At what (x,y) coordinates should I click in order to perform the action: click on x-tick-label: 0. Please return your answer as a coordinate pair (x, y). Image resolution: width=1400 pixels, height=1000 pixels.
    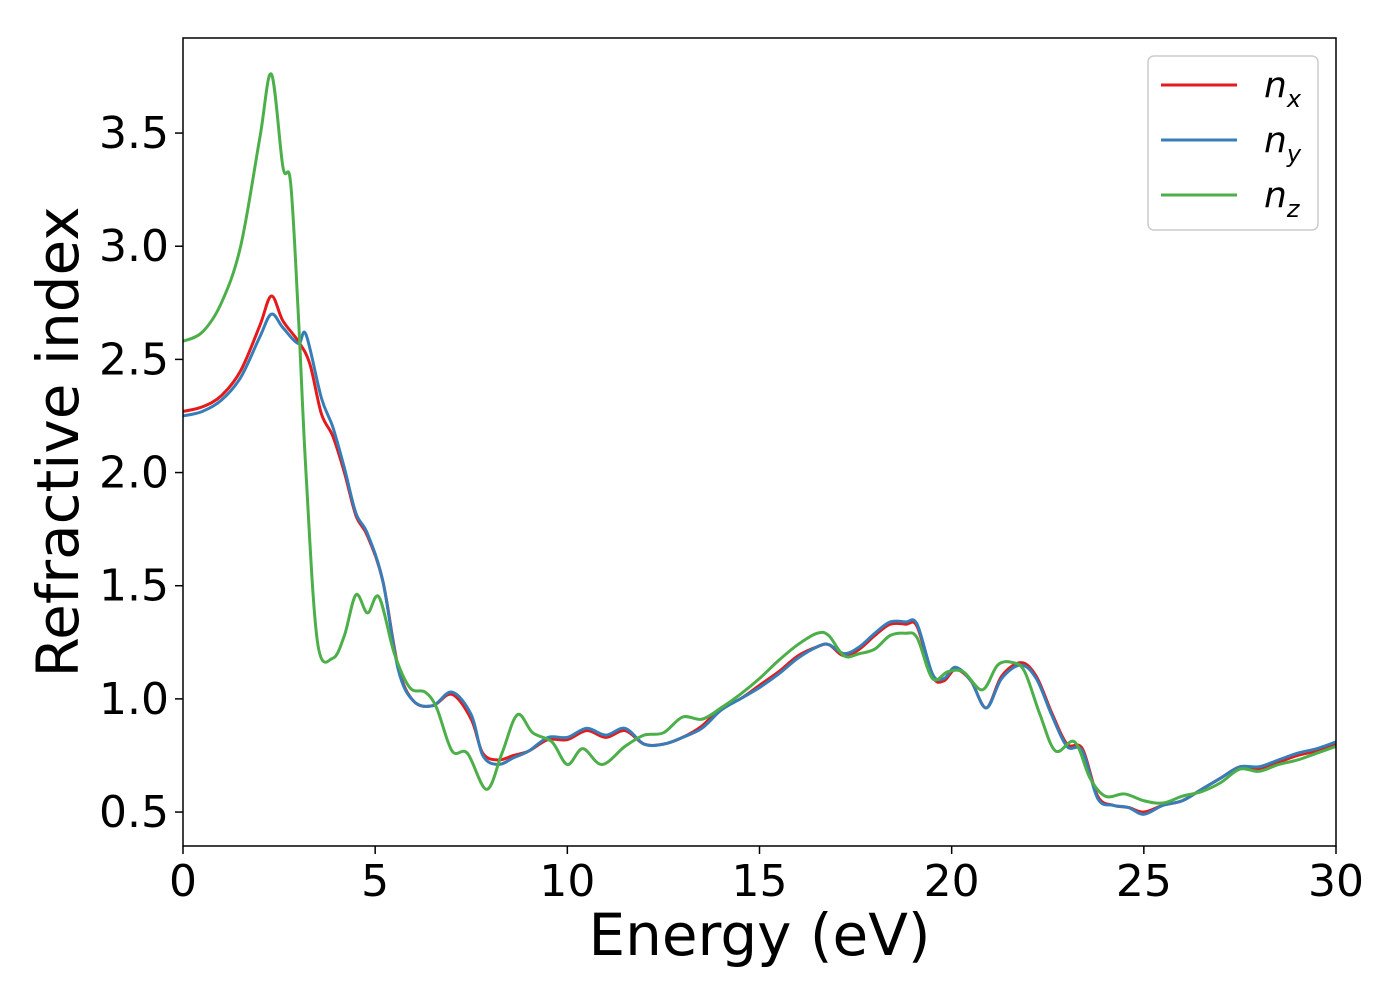
    Looking at the image, I should click on (183, 881).